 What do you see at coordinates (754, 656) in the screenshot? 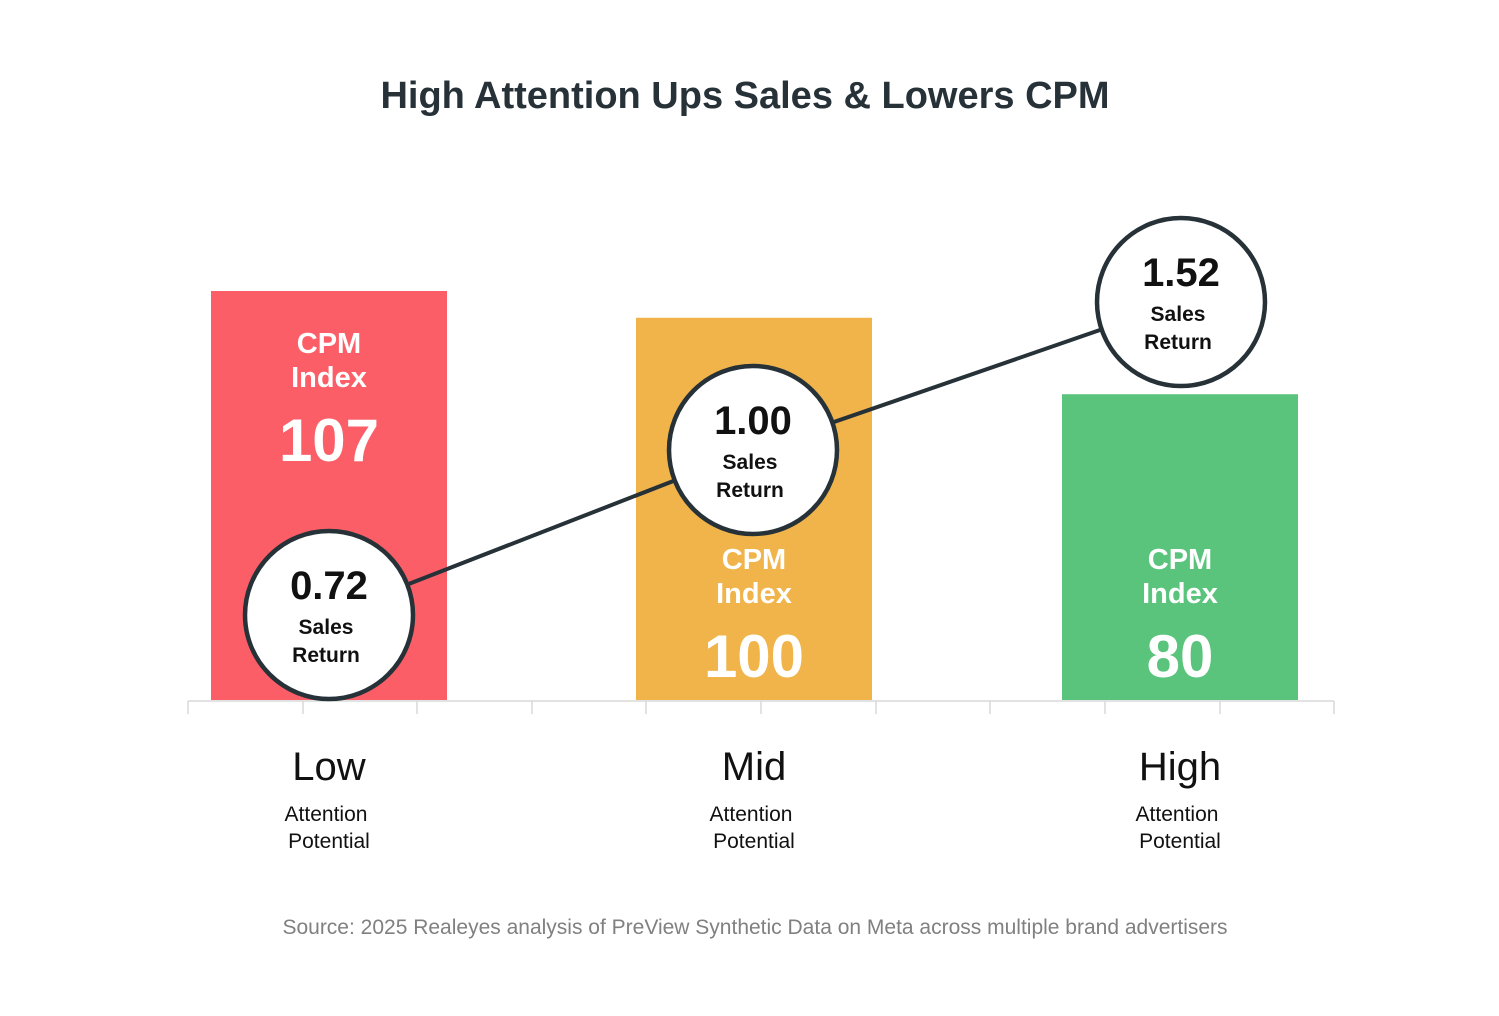
I see `cpm-value-label: 100` at bounding box center [754, 656].